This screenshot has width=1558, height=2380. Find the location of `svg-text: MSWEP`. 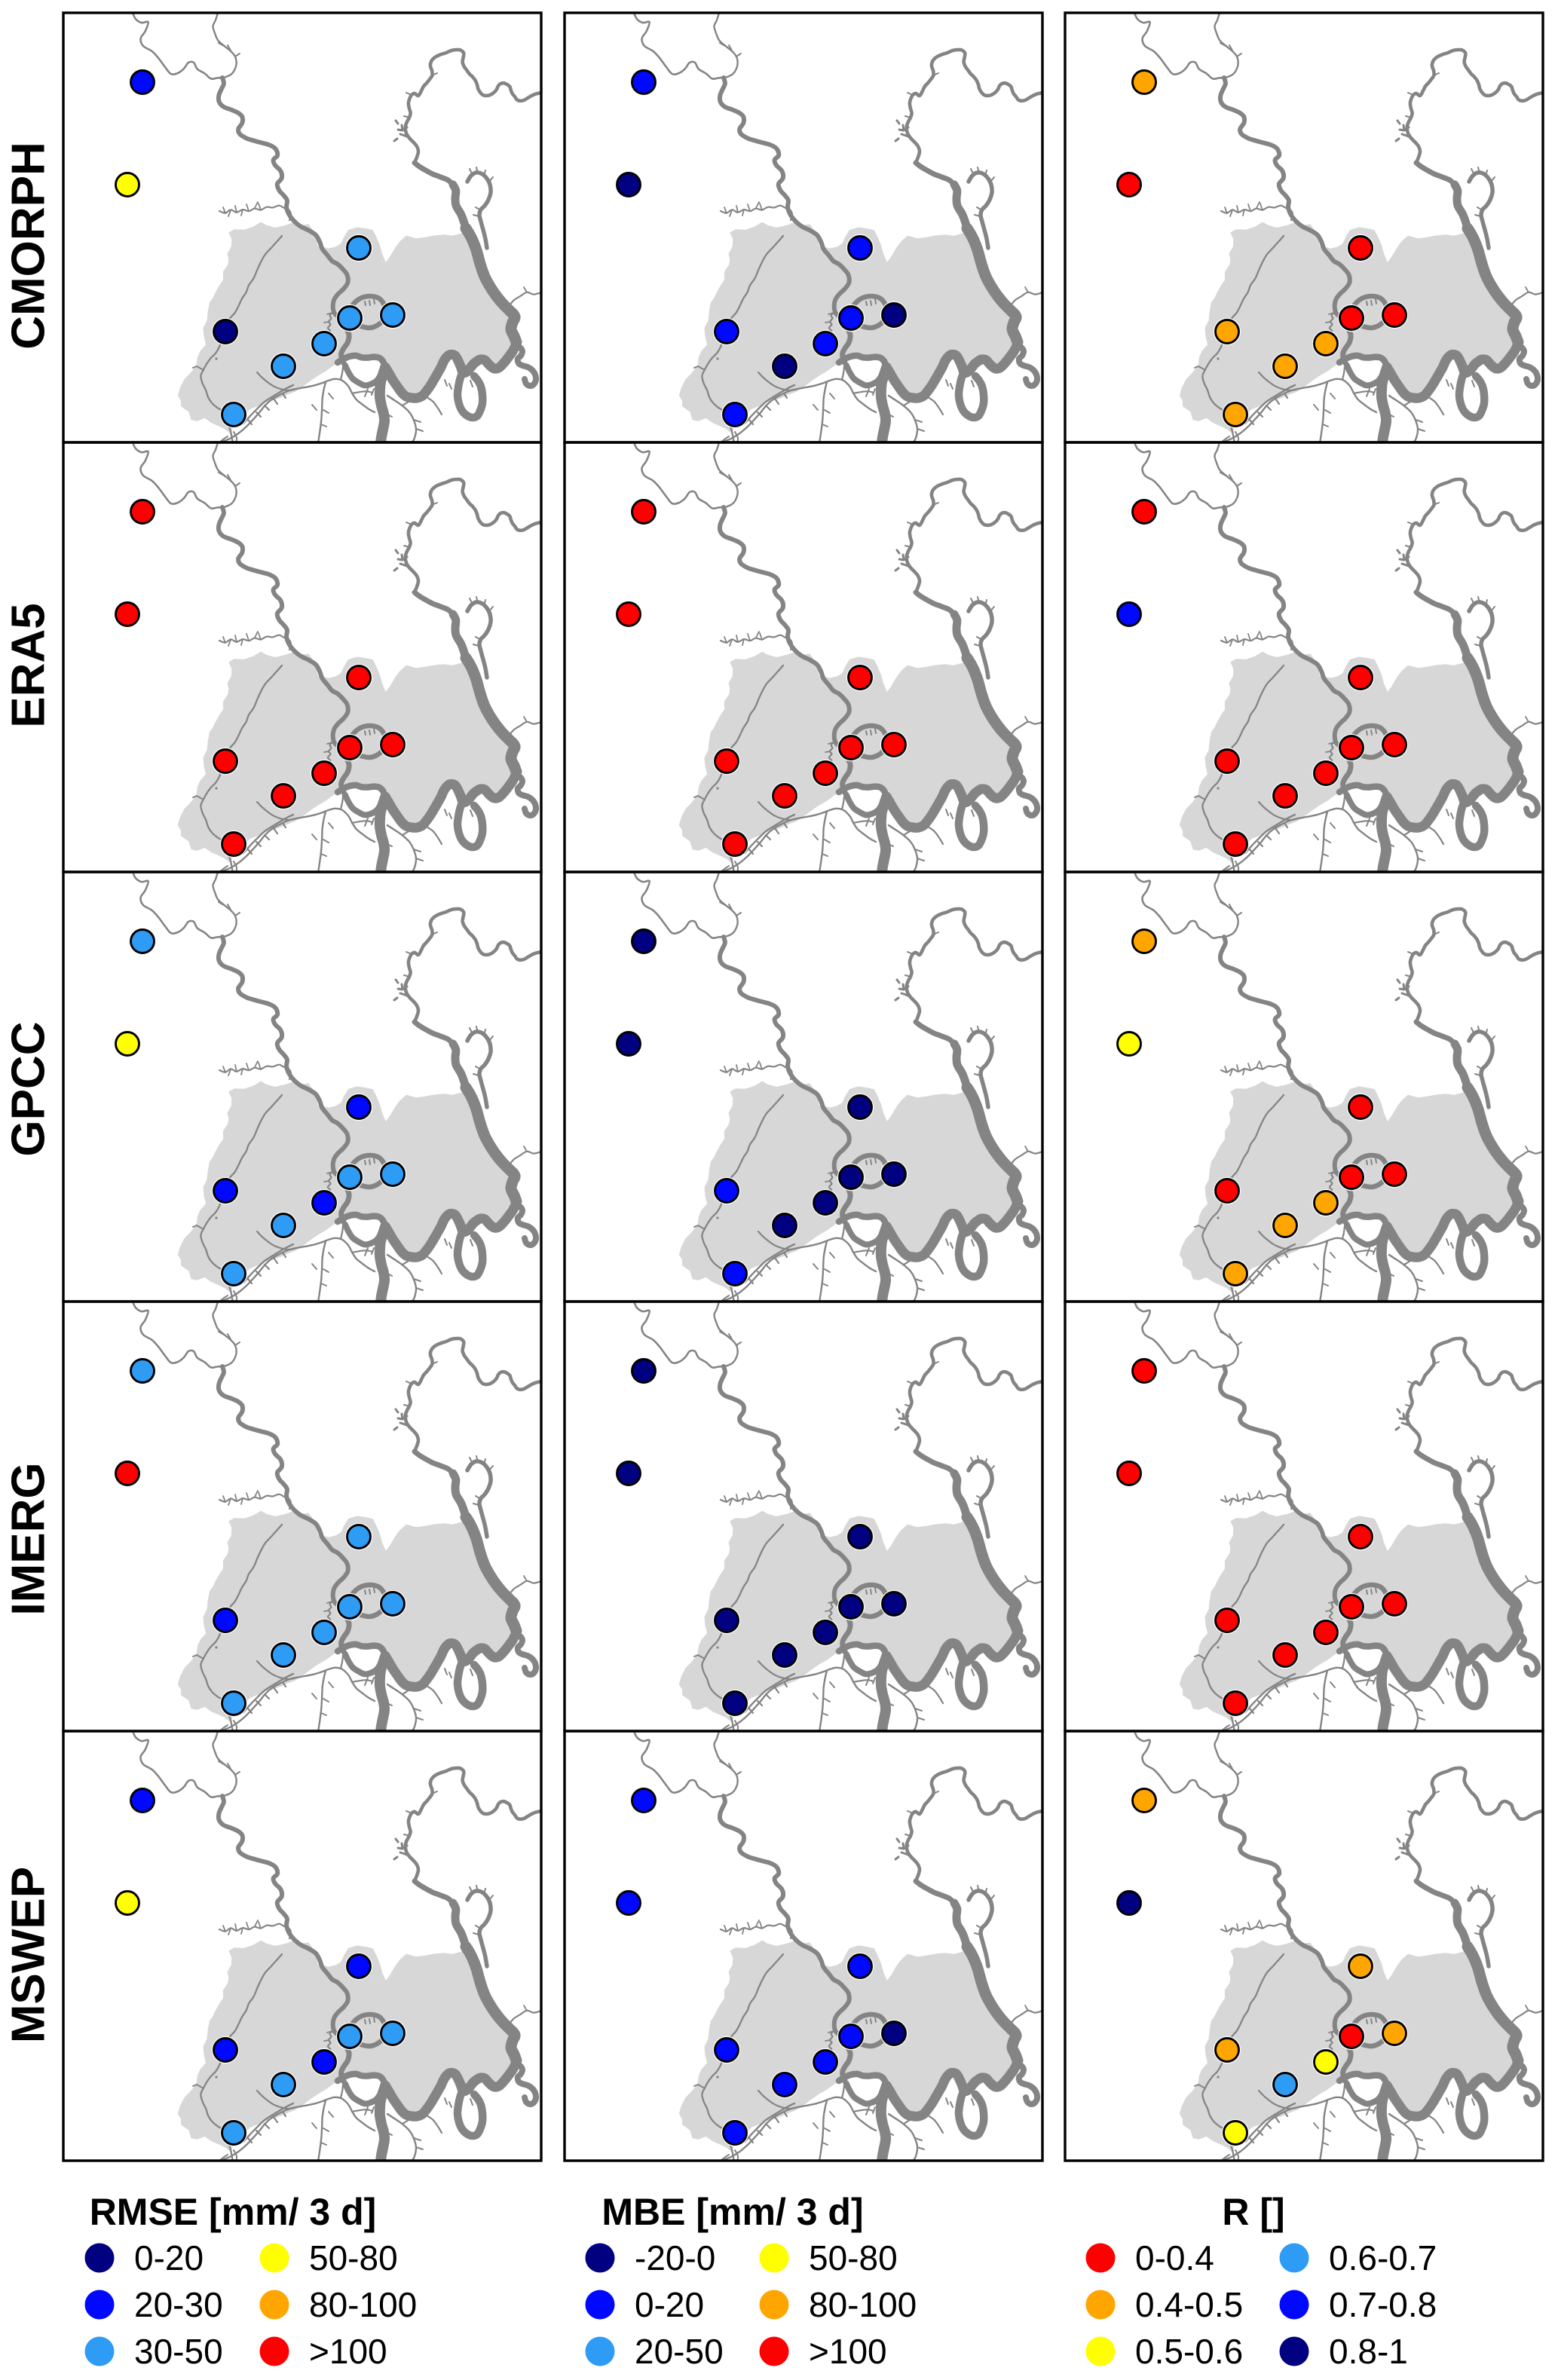

svg-text: MSWEP is located at coordinates (29, 1955).